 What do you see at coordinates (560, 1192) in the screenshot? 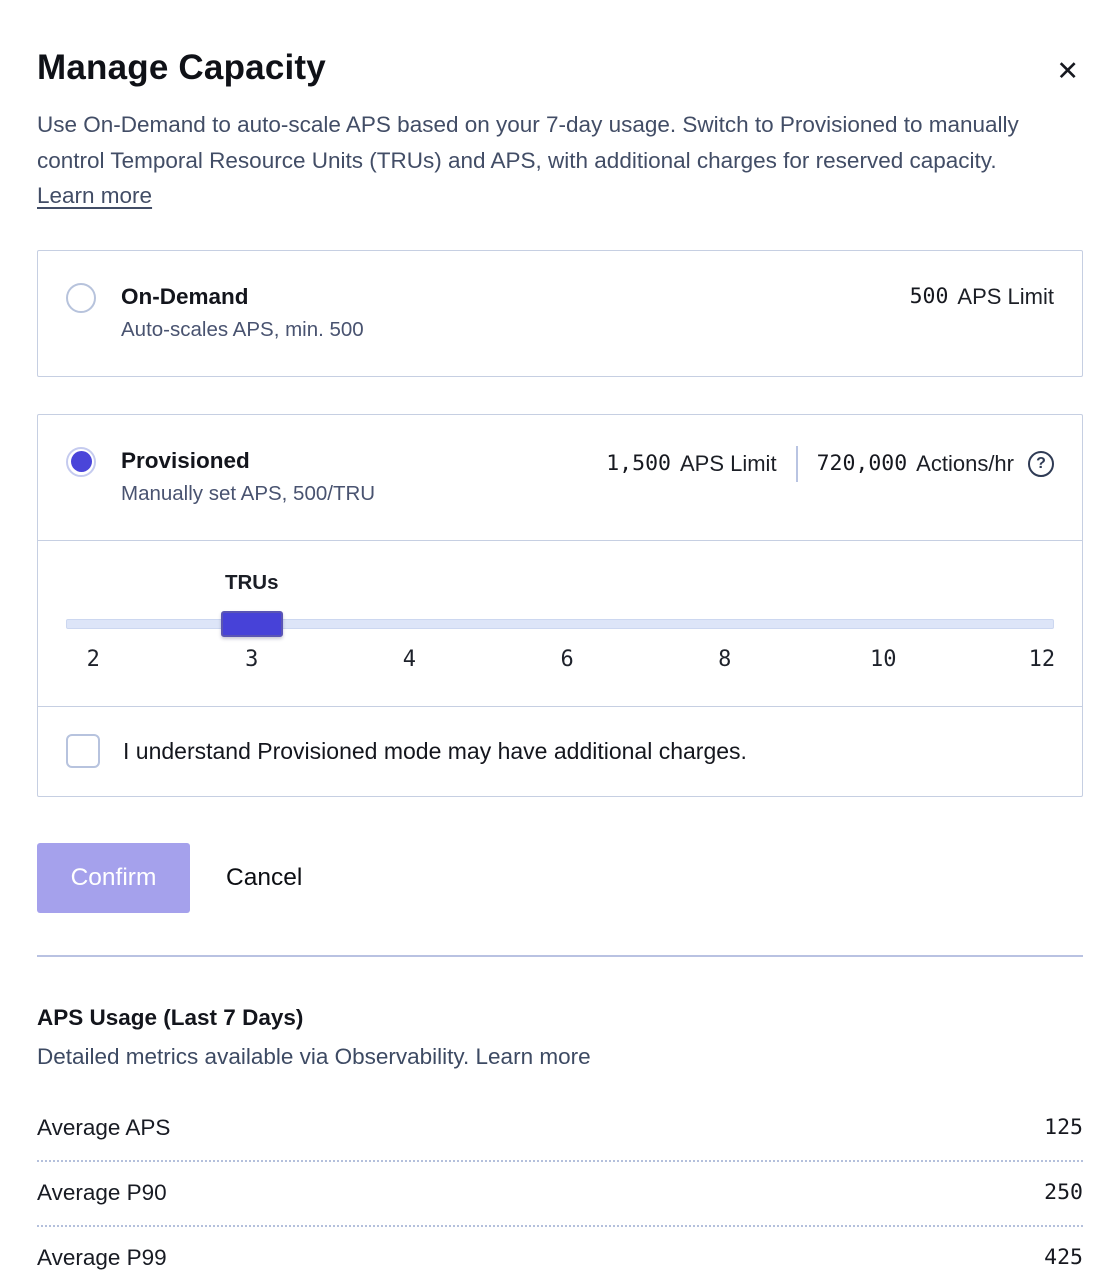
I see `table-row: Average P90 250` at bounding box center [560, 1192].